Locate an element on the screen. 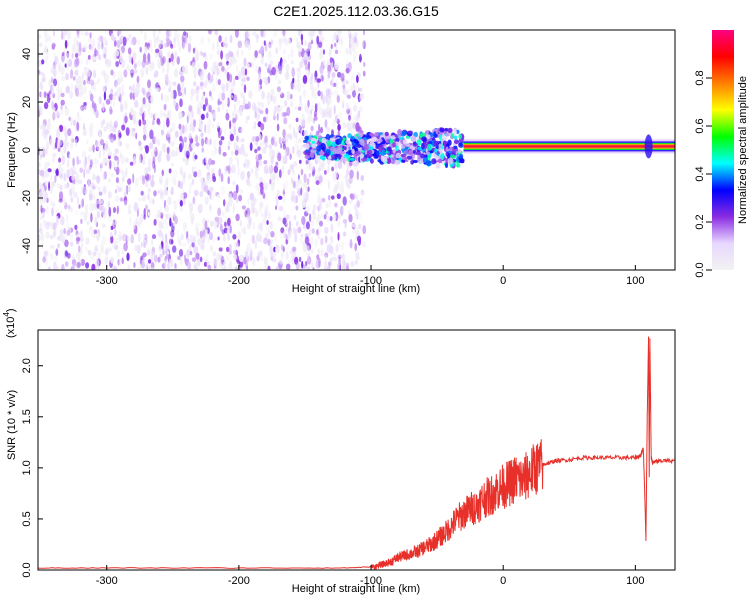 This screenshot has width=750, height=600. multiplier-base: (x10 is located at coordinates (11, 327).